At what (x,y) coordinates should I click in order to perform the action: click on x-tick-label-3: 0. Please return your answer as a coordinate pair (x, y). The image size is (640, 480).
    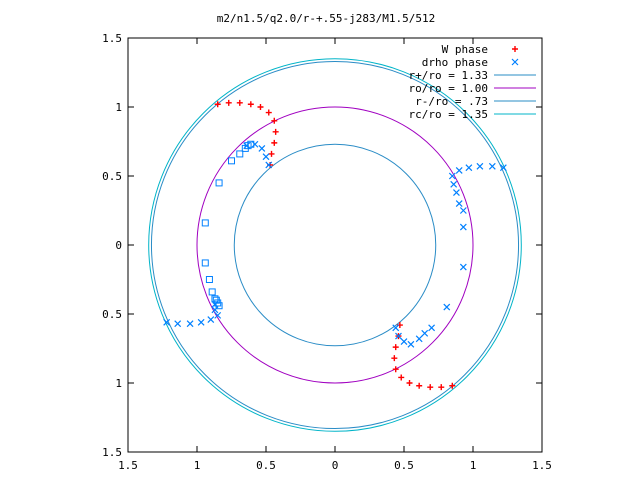
    Looking at the image, I should click on (335, 465).